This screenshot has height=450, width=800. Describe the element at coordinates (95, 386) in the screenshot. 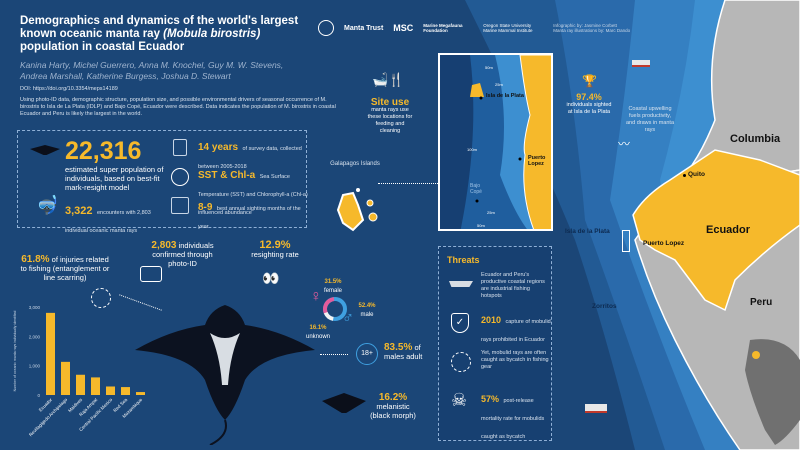

I see `bar-raja-ampat` at that location.